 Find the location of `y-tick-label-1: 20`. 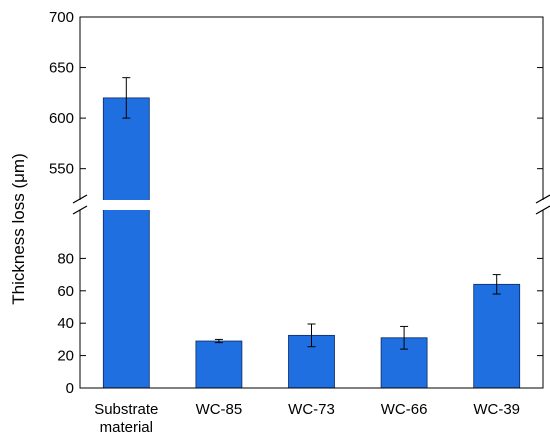

y-tick-label-1: 20 is located at coordinates (65, 356).